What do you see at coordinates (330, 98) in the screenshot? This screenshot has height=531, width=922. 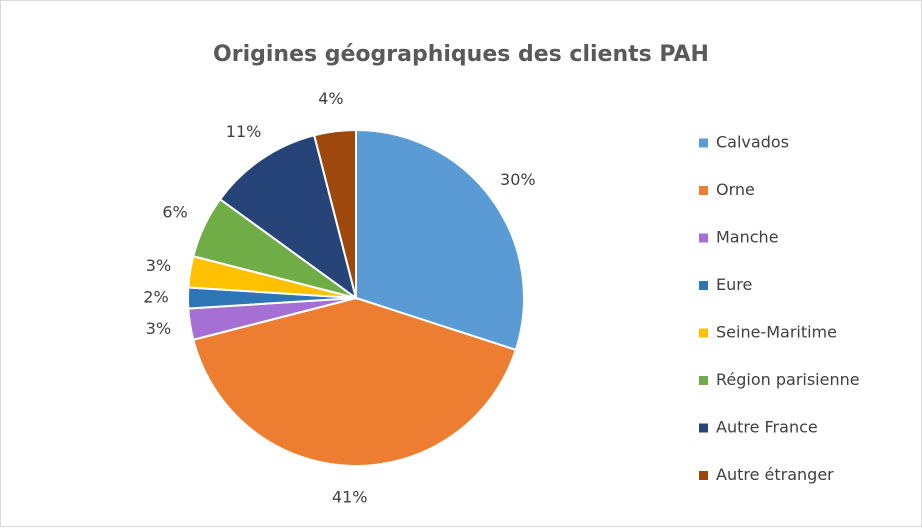 I see `data-label: 4%` at bounding box center [330, 98].